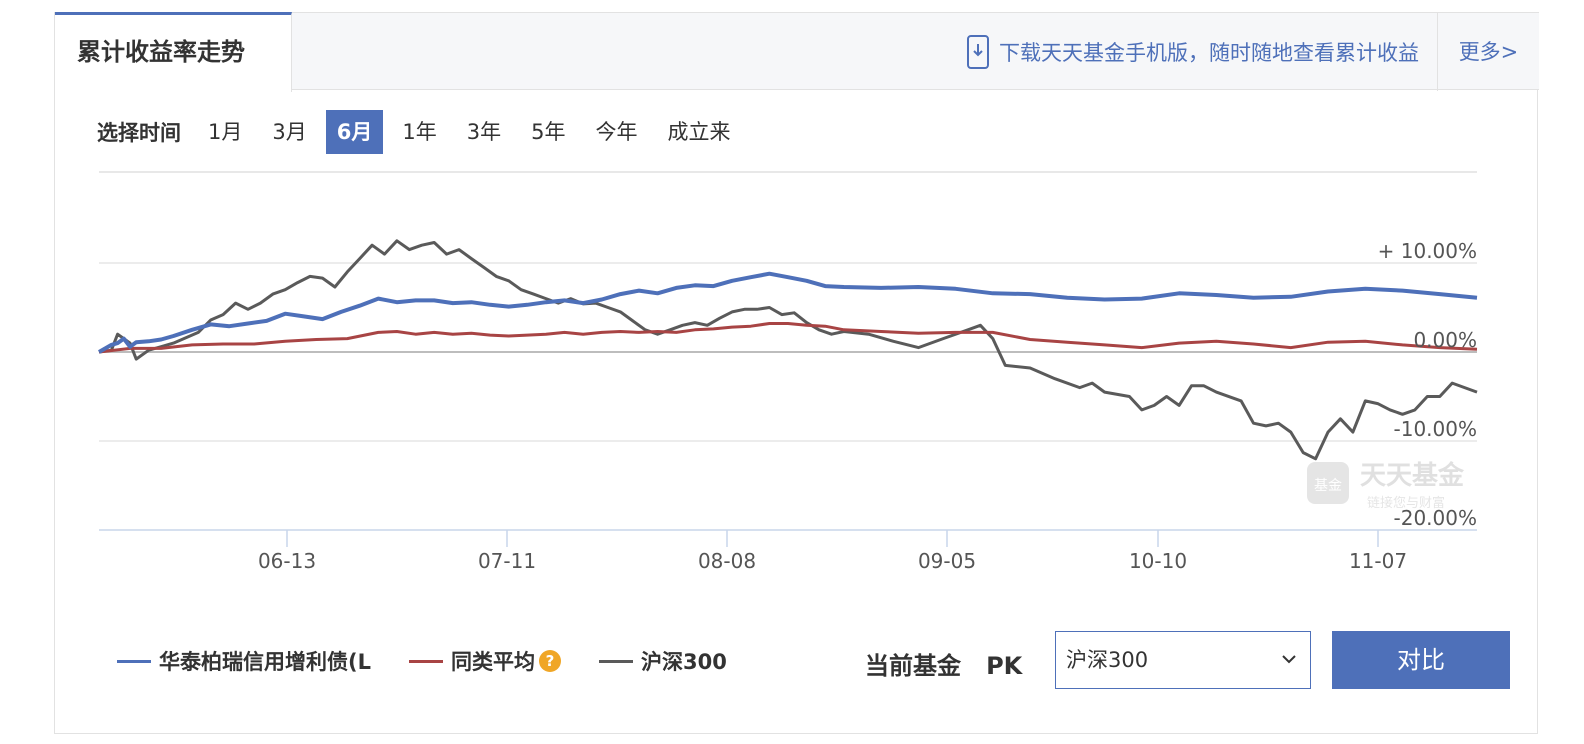 The image size is (1584, 744). I want to click on x-tick-label: 06-13, so click(287, 561).